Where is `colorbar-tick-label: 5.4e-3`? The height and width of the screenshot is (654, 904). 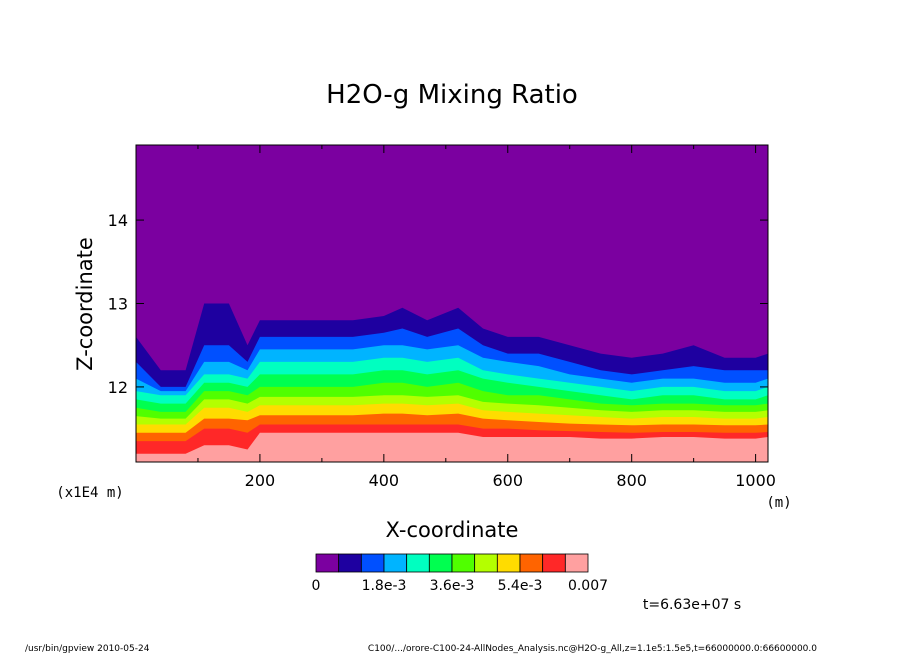
colorbar-tick-label: 5.4e-3 is located at coordinates (520, 586).